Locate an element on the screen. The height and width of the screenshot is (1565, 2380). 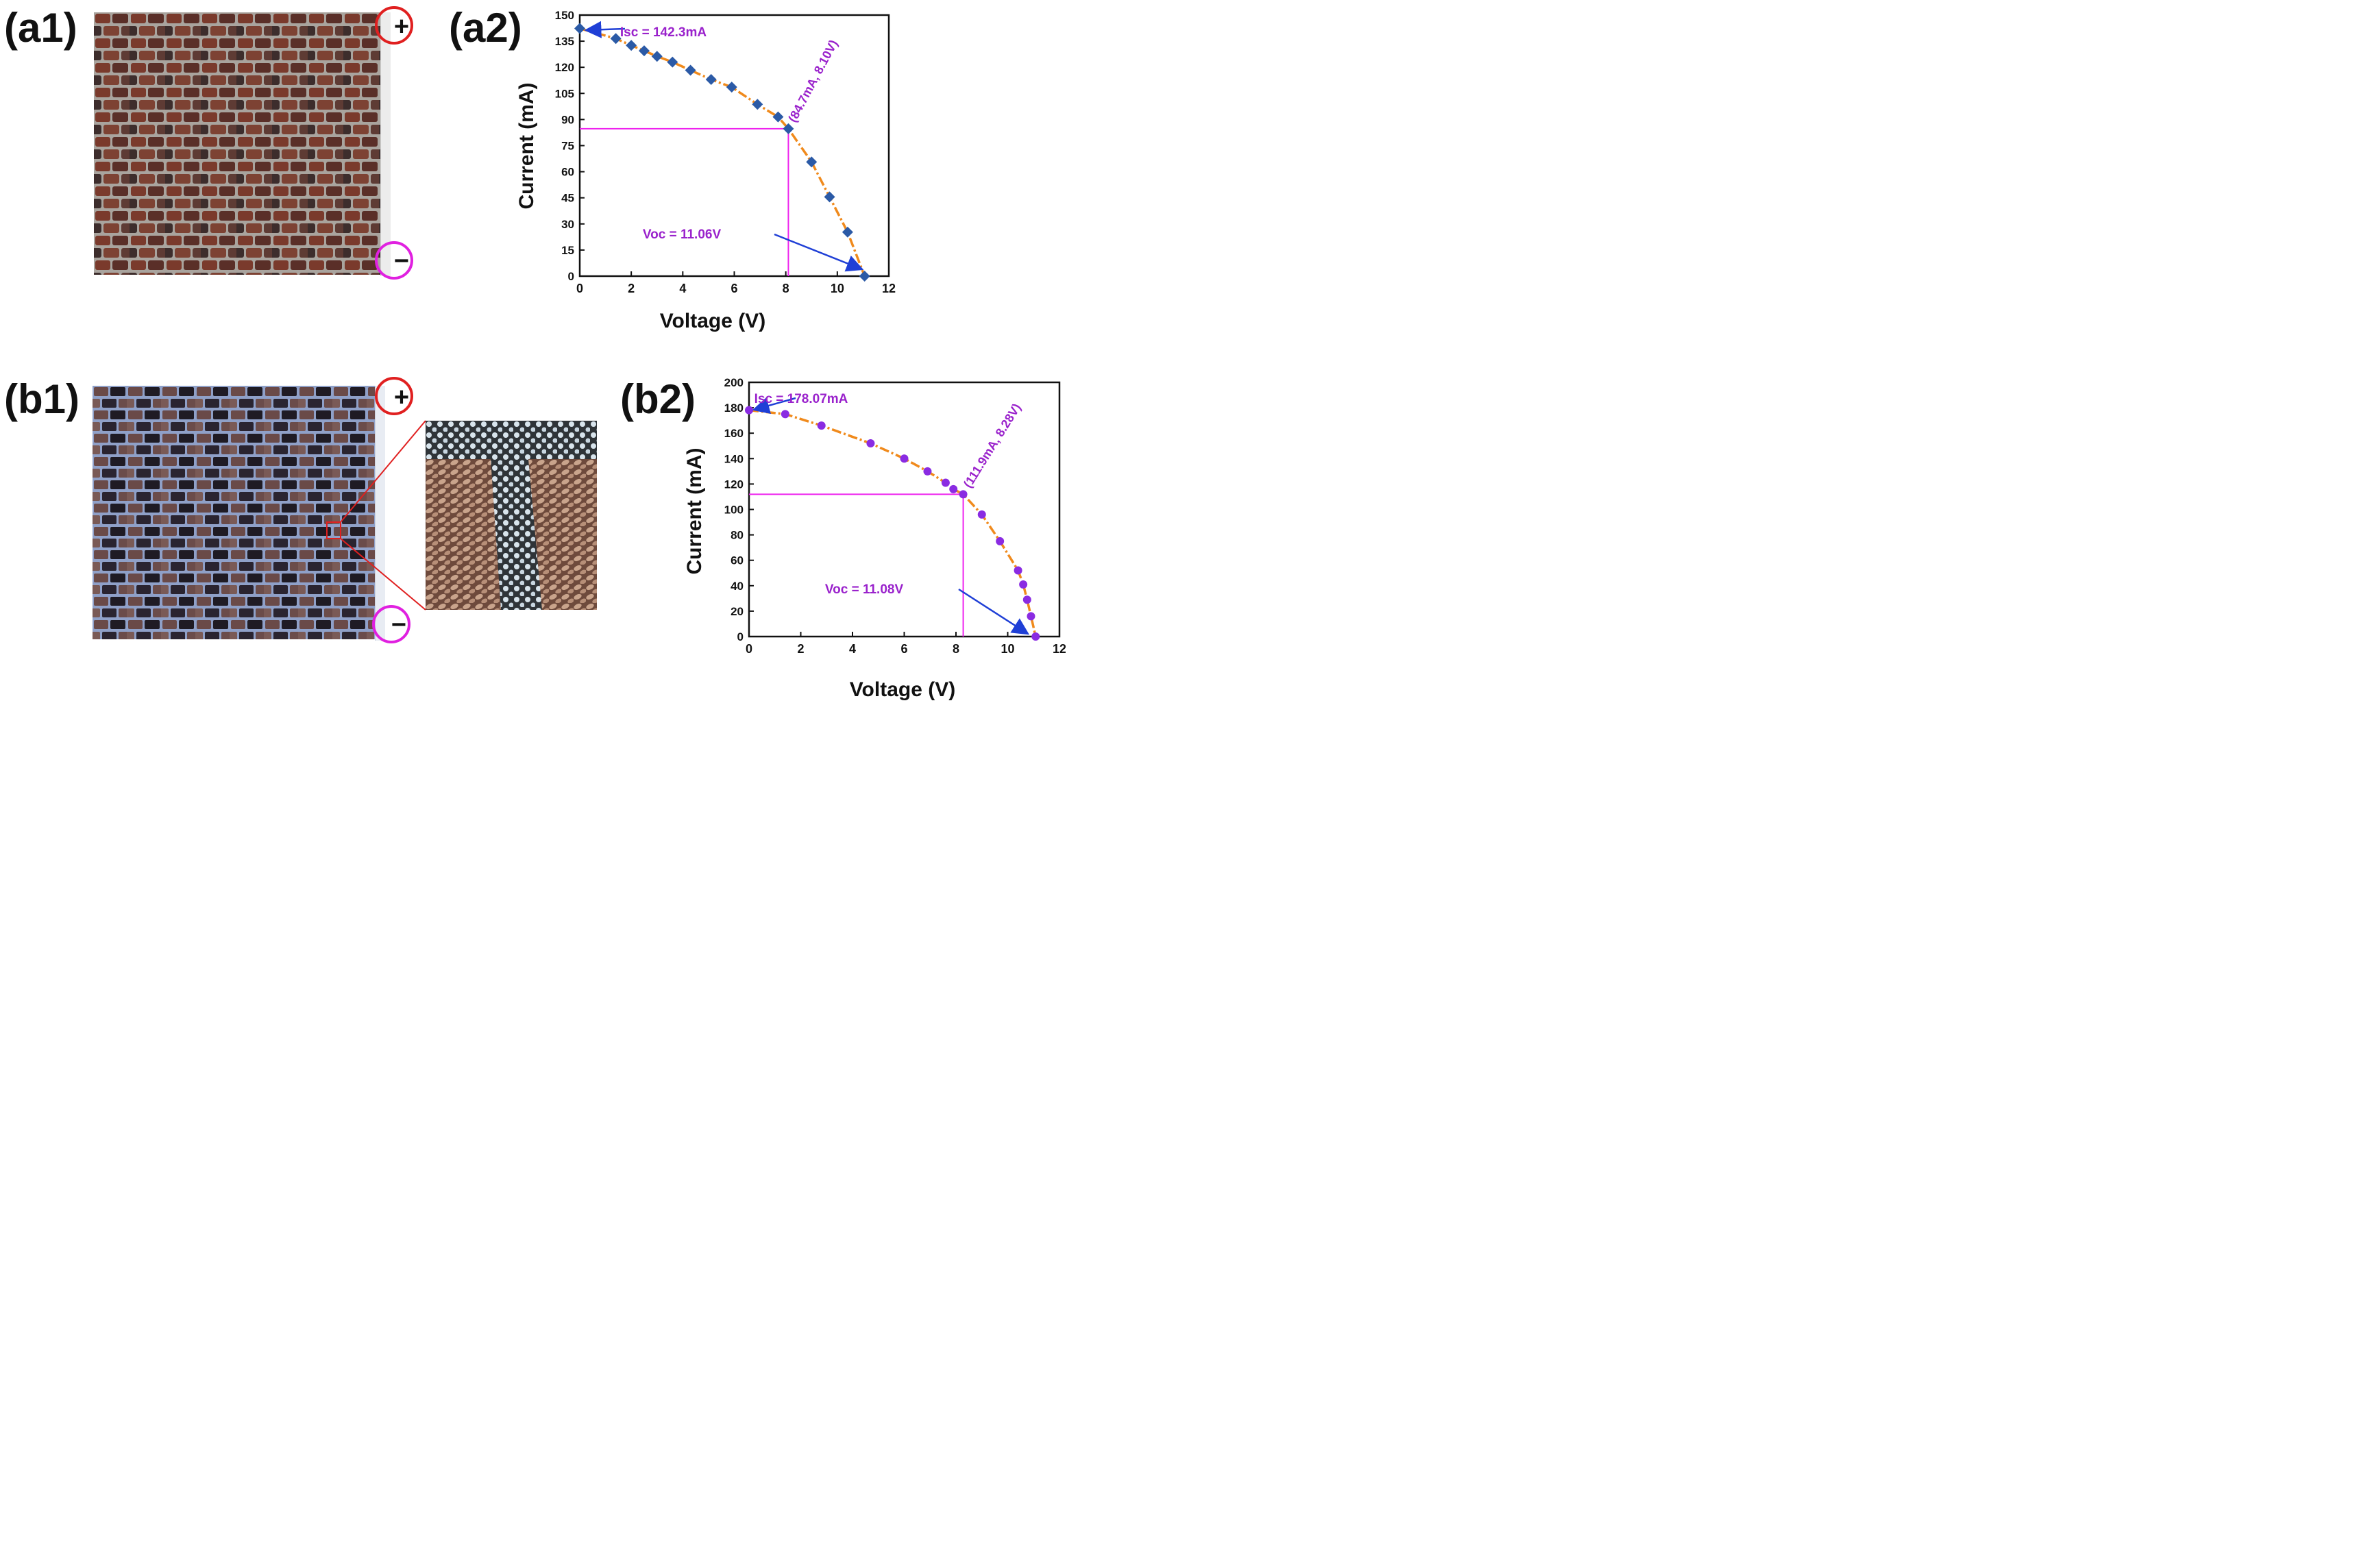
terminal-plus-b1: + is located at coordinates (394, 396).